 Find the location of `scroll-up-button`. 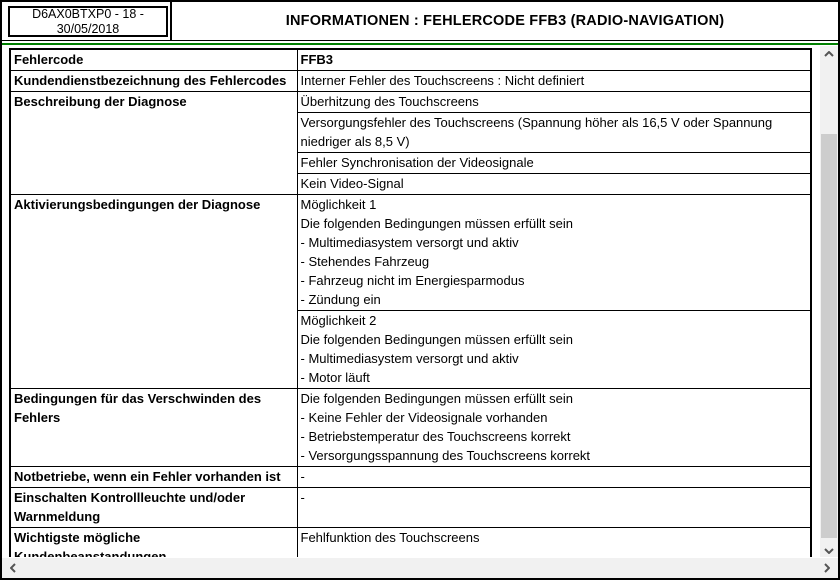

scroll-up-button is located at coordinates (829, 54).